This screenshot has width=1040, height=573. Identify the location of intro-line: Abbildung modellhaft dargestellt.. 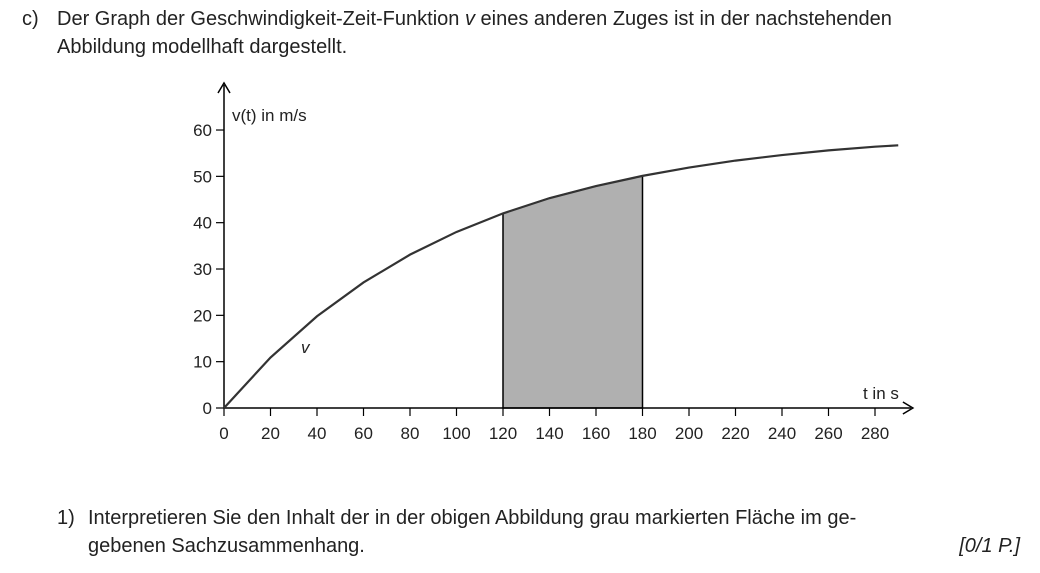
(202, 47).